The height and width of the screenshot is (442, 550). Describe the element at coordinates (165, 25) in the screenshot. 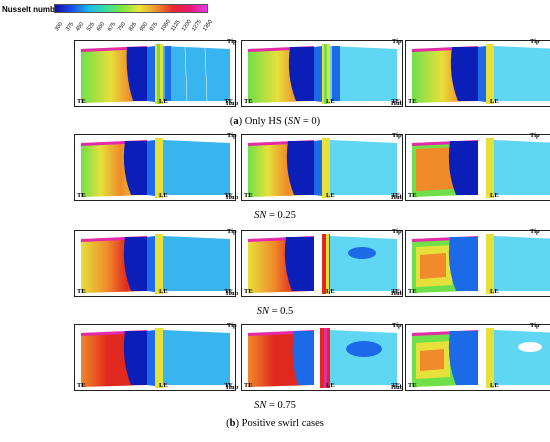

I see `colorbar-tick-label: 1050` at that location.